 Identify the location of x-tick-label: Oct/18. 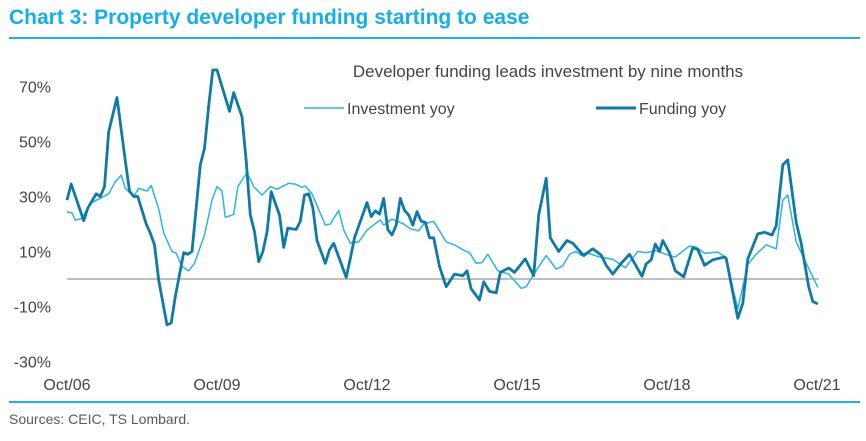
(666, 385).